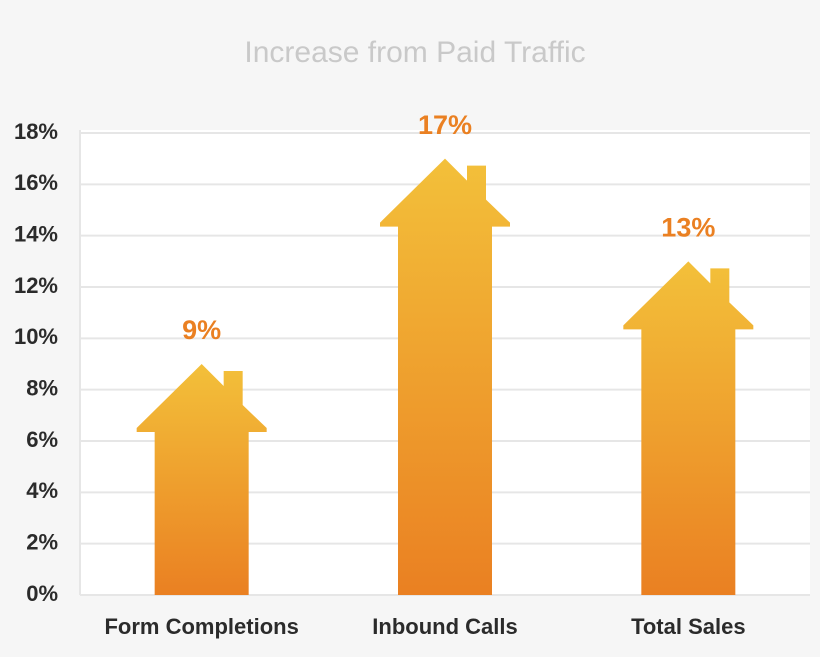 Image resolution: width=820 pixels, height=657 pixels. Describe the element at coordinates (36, 131) in the screenshot. I see `y-tick-label: 18%` at that location.